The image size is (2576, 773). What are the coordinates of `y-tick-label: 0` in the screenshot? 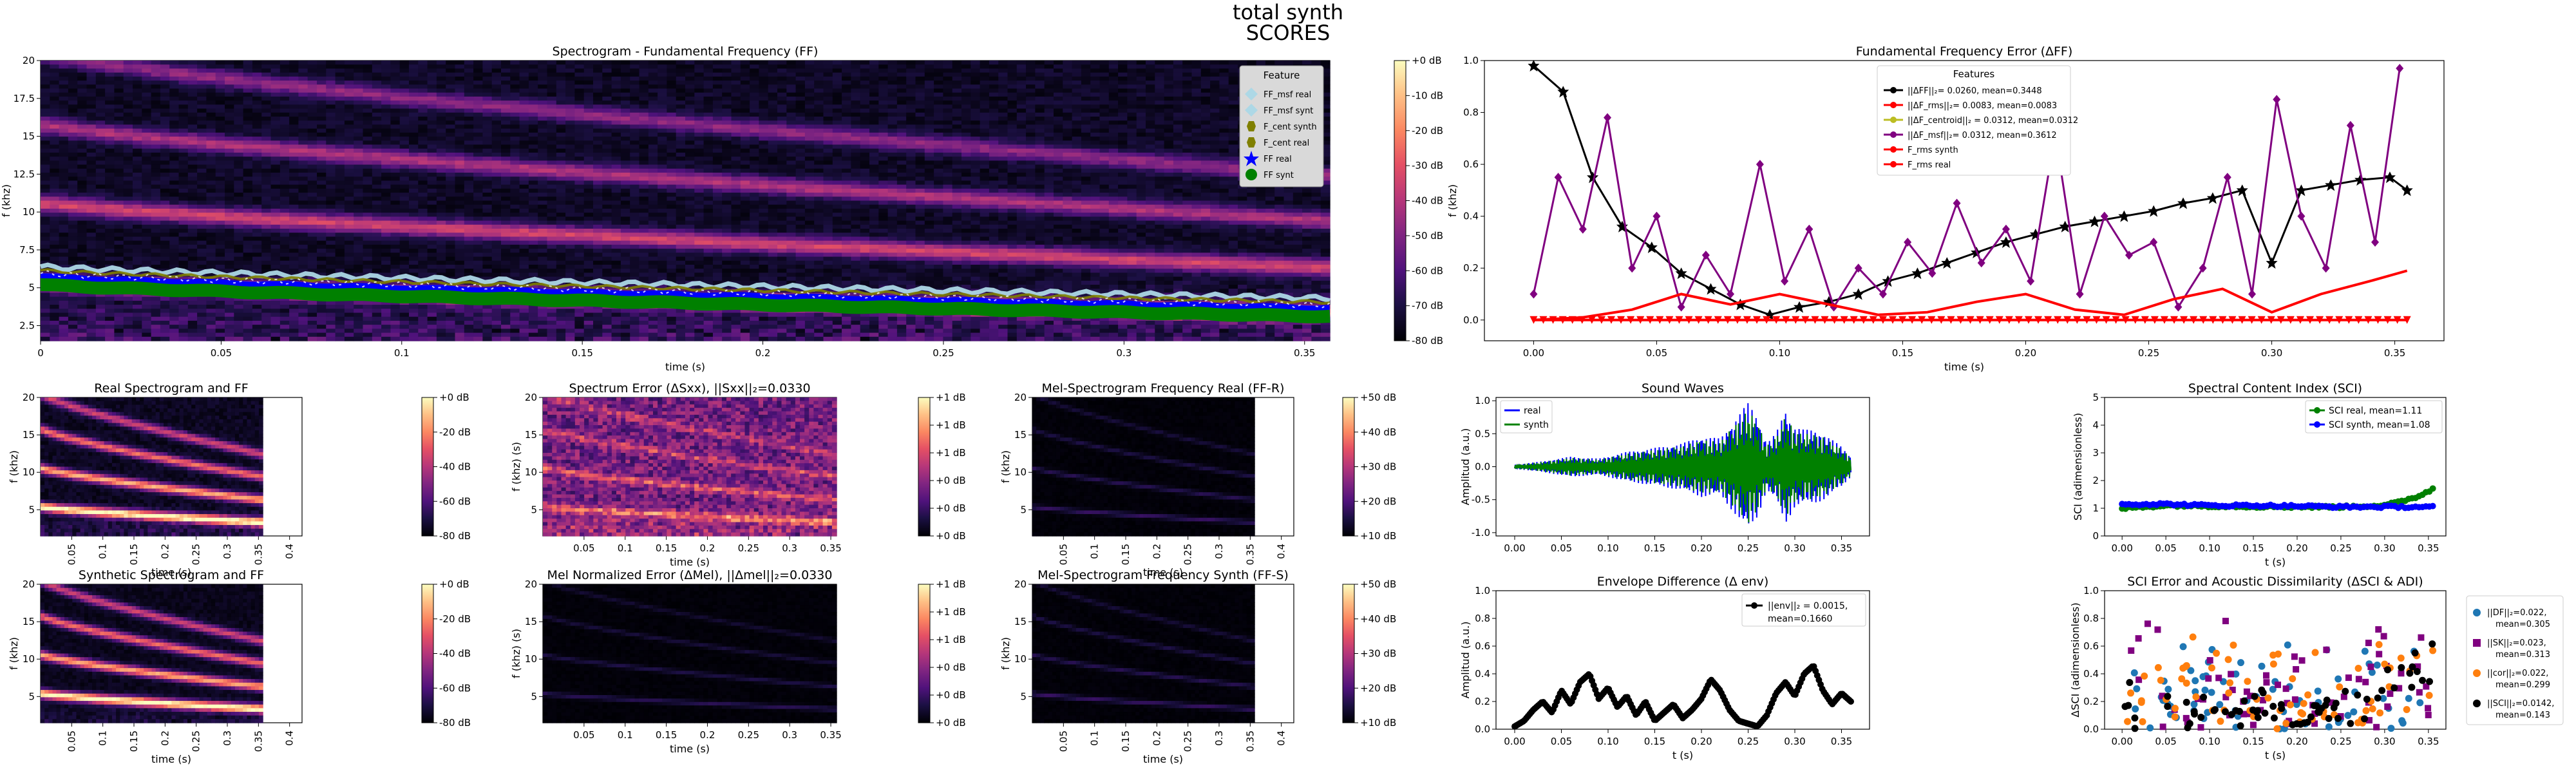 It's located at (2095, 536).